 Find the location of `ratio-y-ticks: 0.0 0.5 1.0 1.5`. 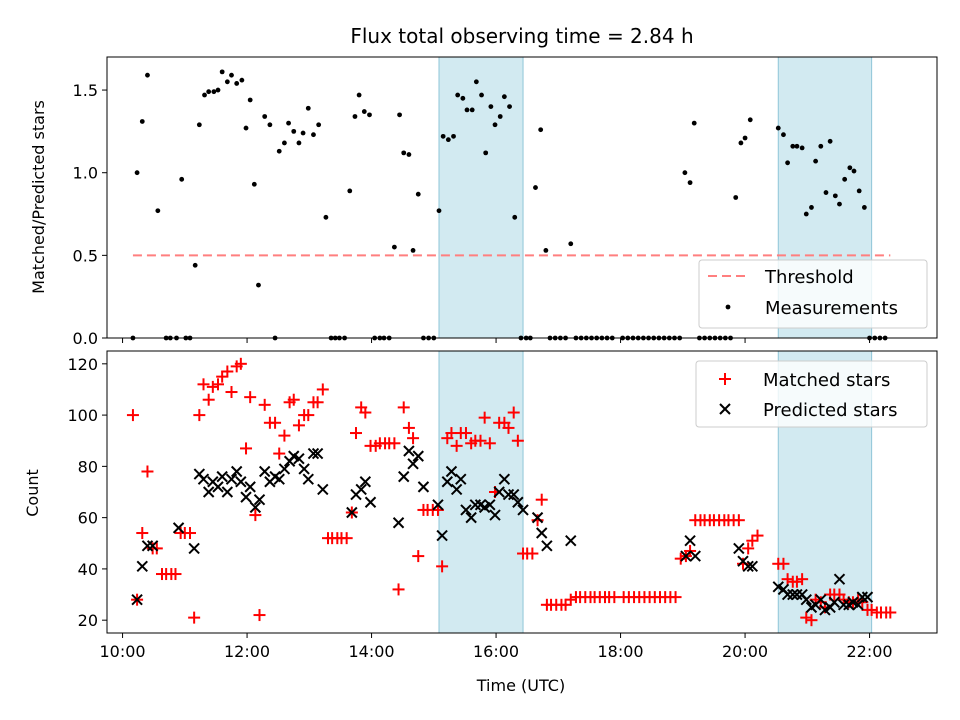

ratio-y-ticks: 0.0 0.5 1.0 1.5 is located at coordinates (90, 214).